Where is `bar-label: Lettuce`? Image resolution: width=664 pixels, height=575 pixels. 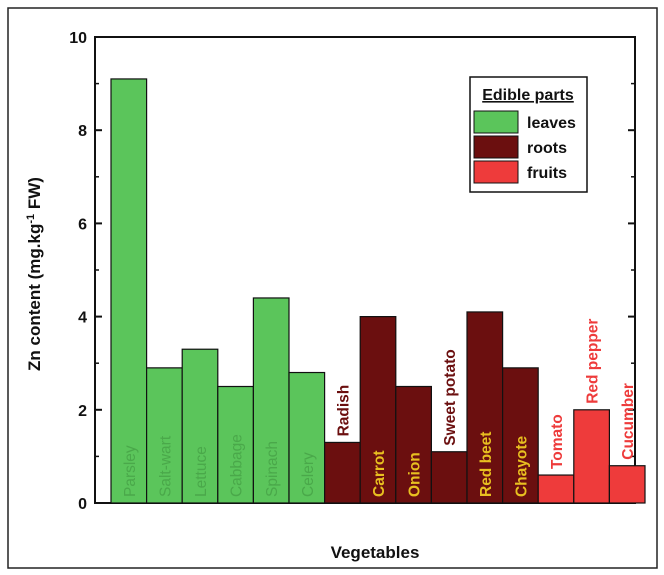 bar-label: Lettuce is located at coordinates (201, 471).